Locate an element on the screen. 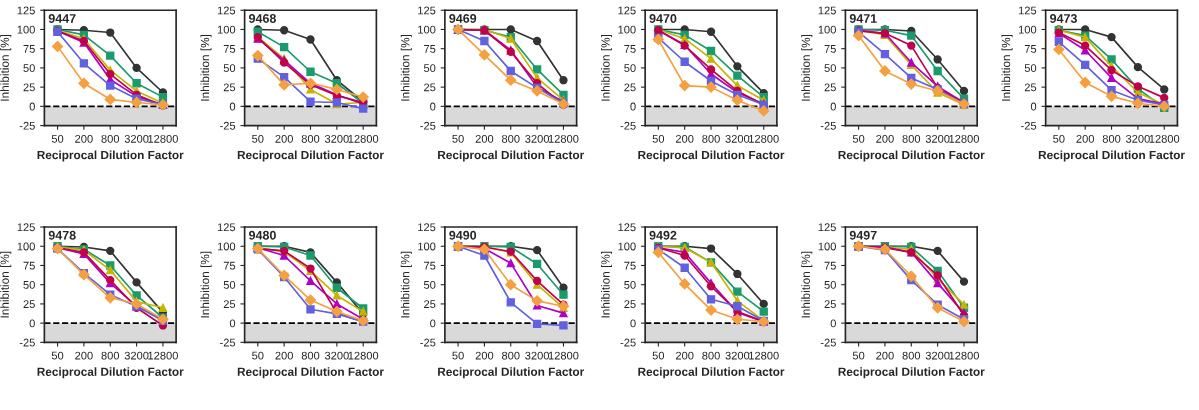 This screenshot has width=1199, height=410. chart-title: 9447 is located at coordinates (62, 18).